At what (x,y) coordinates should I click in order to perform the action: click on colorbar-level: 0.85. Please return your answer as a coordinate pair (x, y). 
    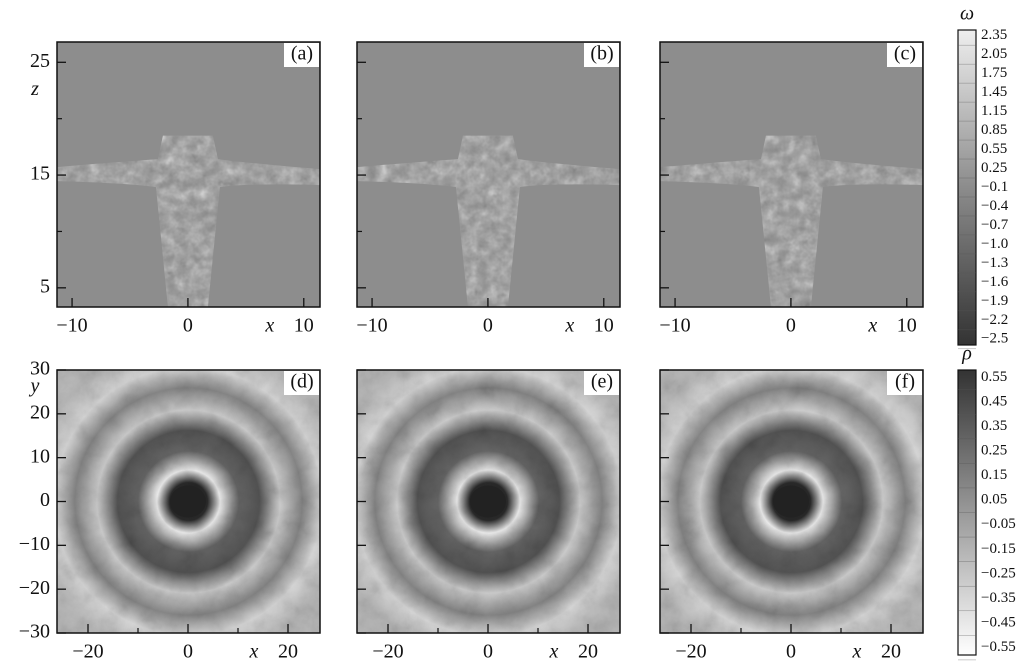
    Looking at the image, I should click on (994, 130).